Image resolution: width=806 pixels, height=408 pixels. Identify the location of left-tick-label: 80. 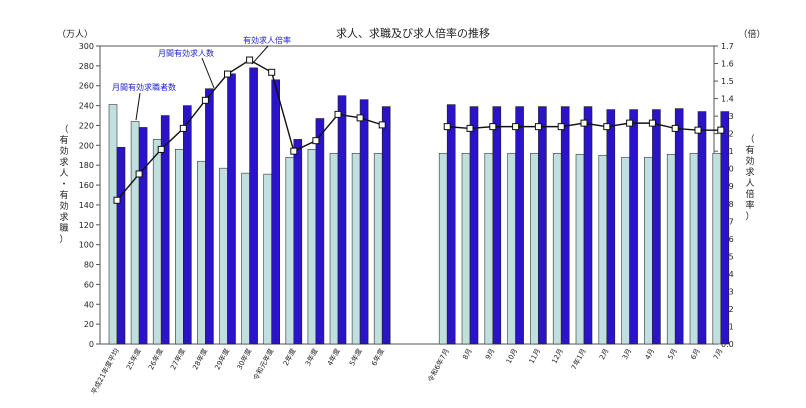
(89, 265).